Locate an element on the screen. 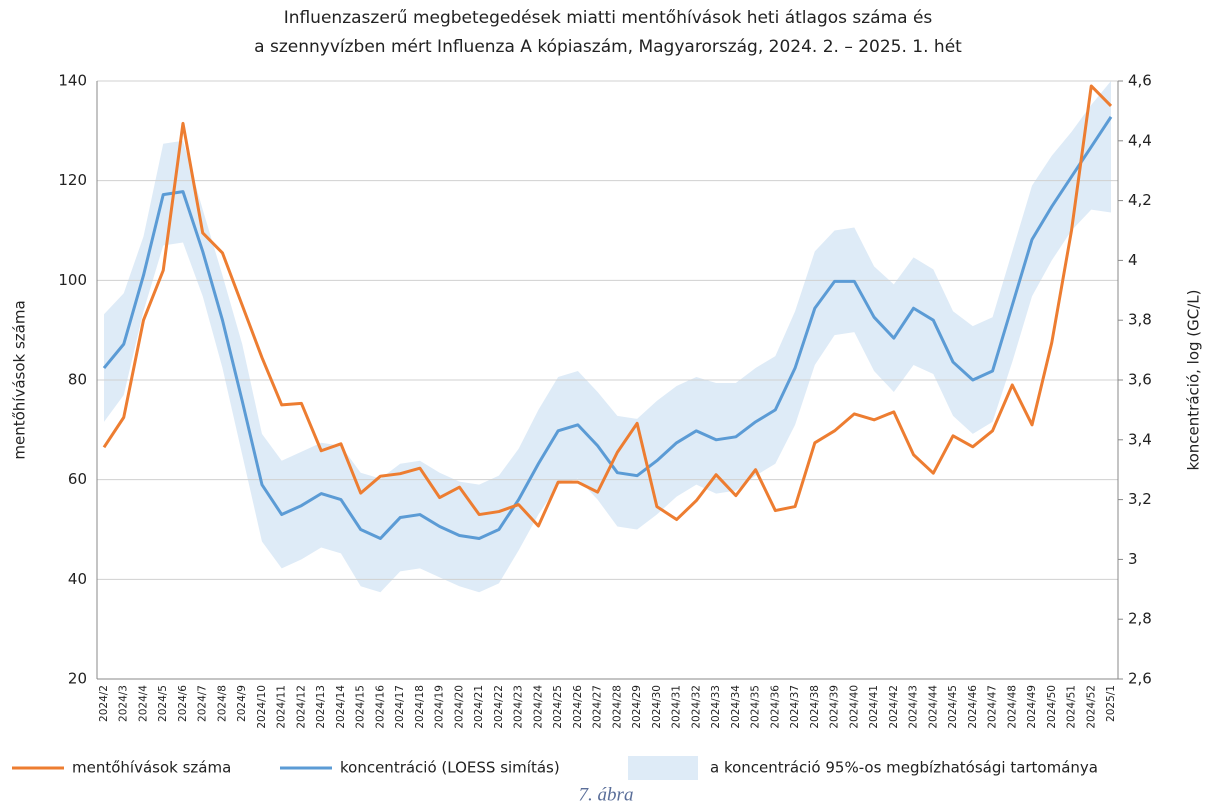  x-tick-label: 2024/33 is located at coordinates (716, 707).